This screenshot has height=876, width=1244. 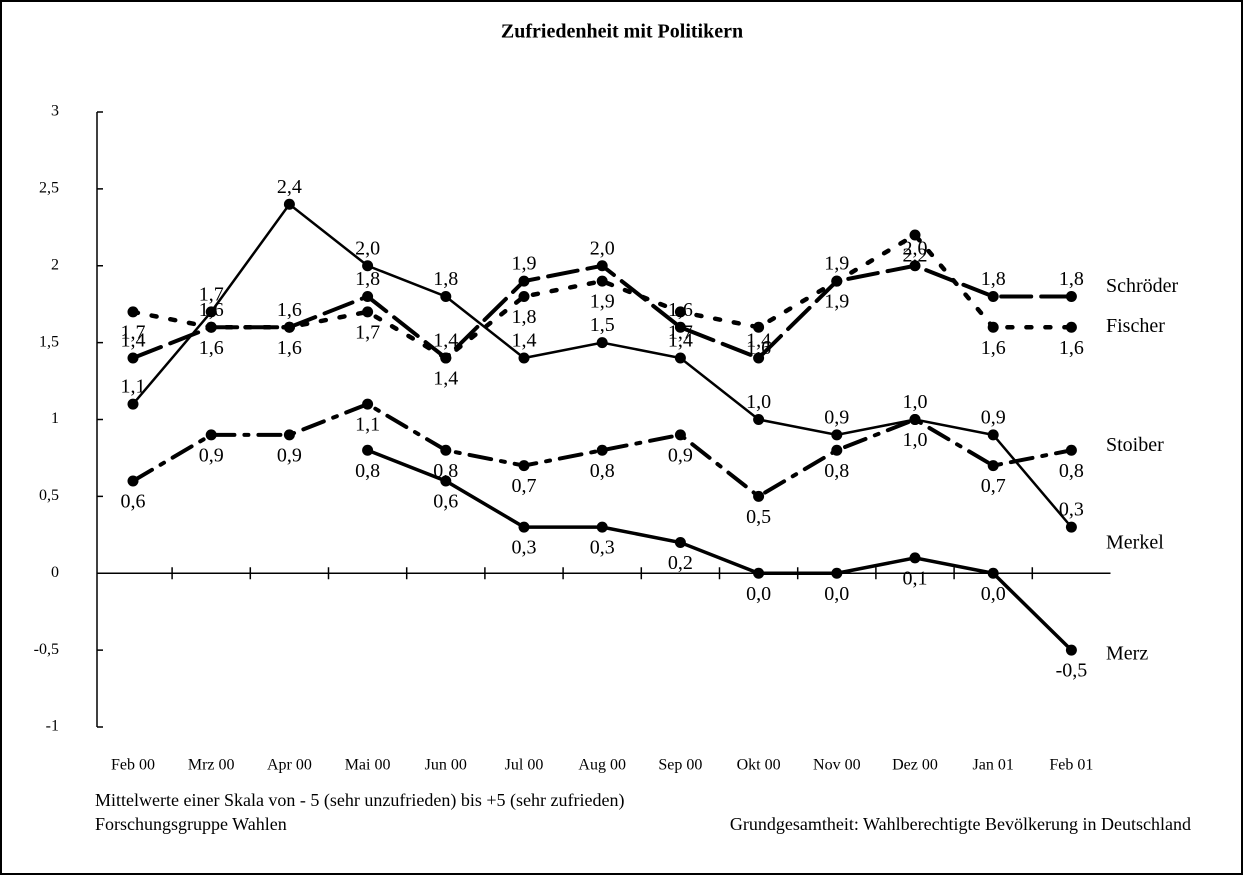 What do you see at coordinates (719, 550) in the screenshot?
I see `series-line` at bounding box center [719, 550].